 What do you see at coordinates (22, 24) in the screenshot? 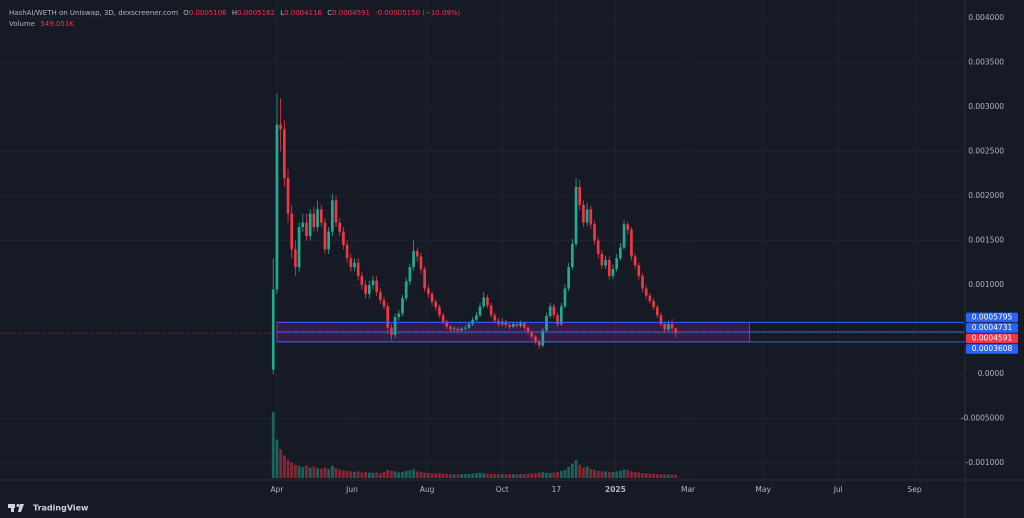
I see `volume-label: Volume` at bounding box center [22, 24].